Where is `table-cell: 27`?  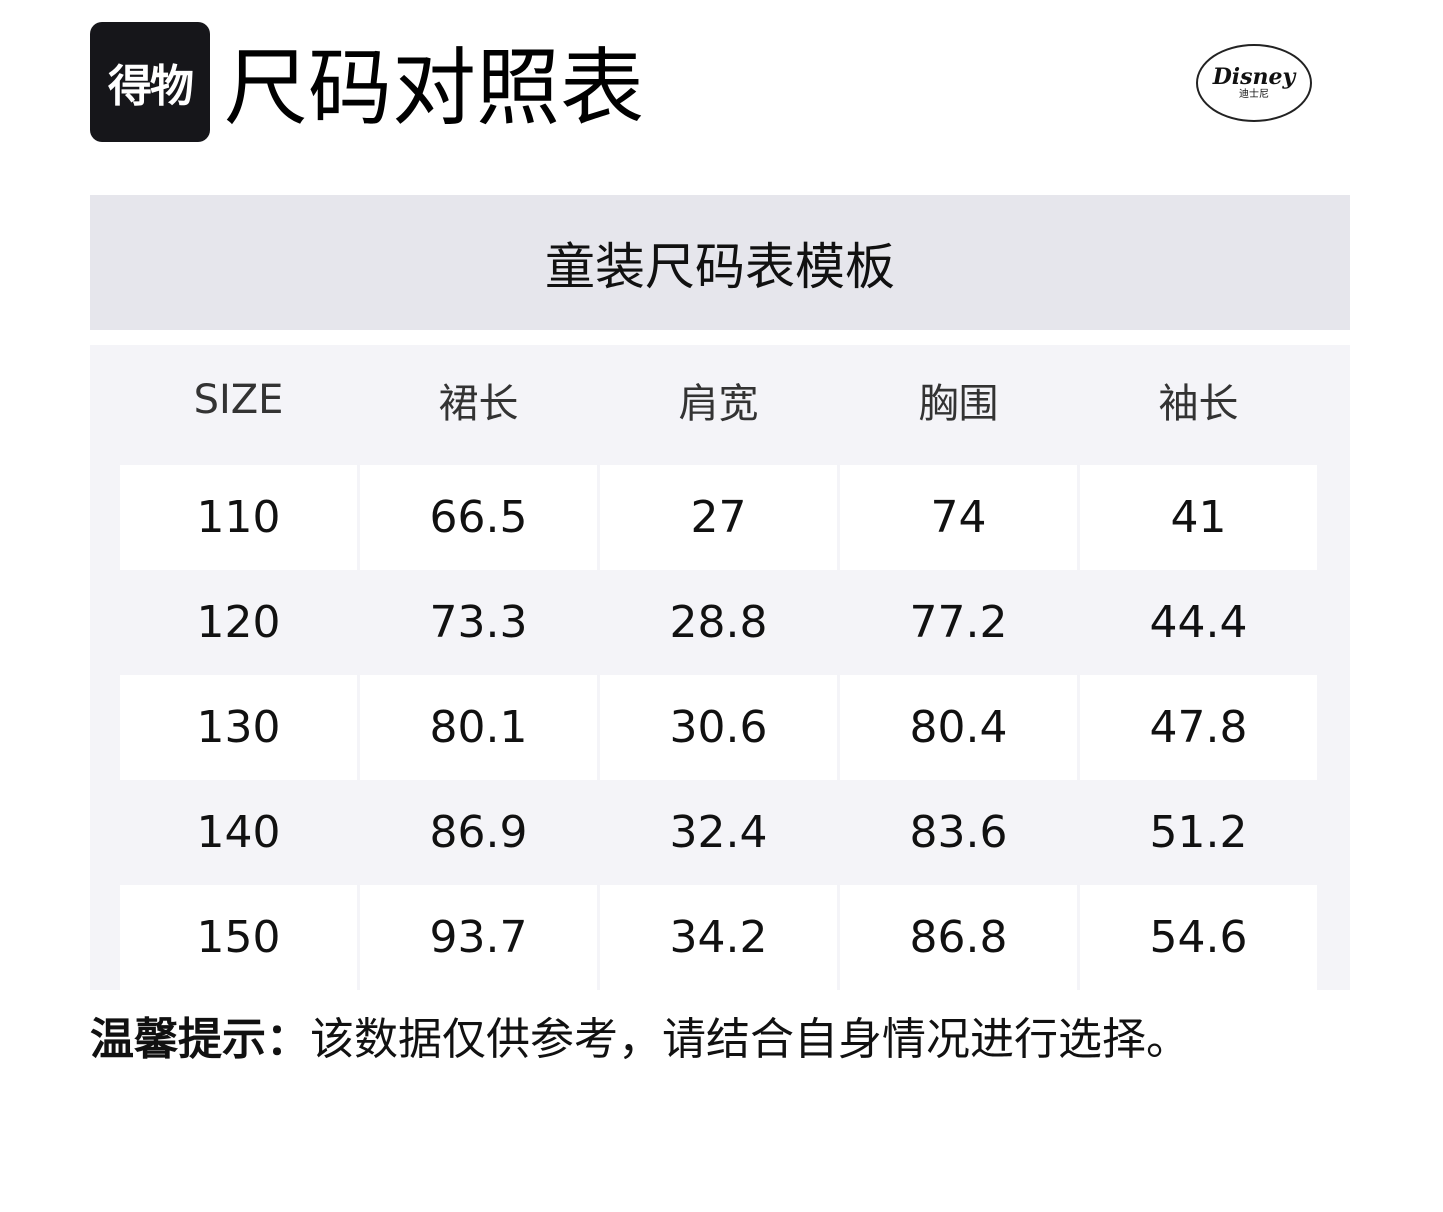 table-cell: 27 is located at coordinates (718, 517).